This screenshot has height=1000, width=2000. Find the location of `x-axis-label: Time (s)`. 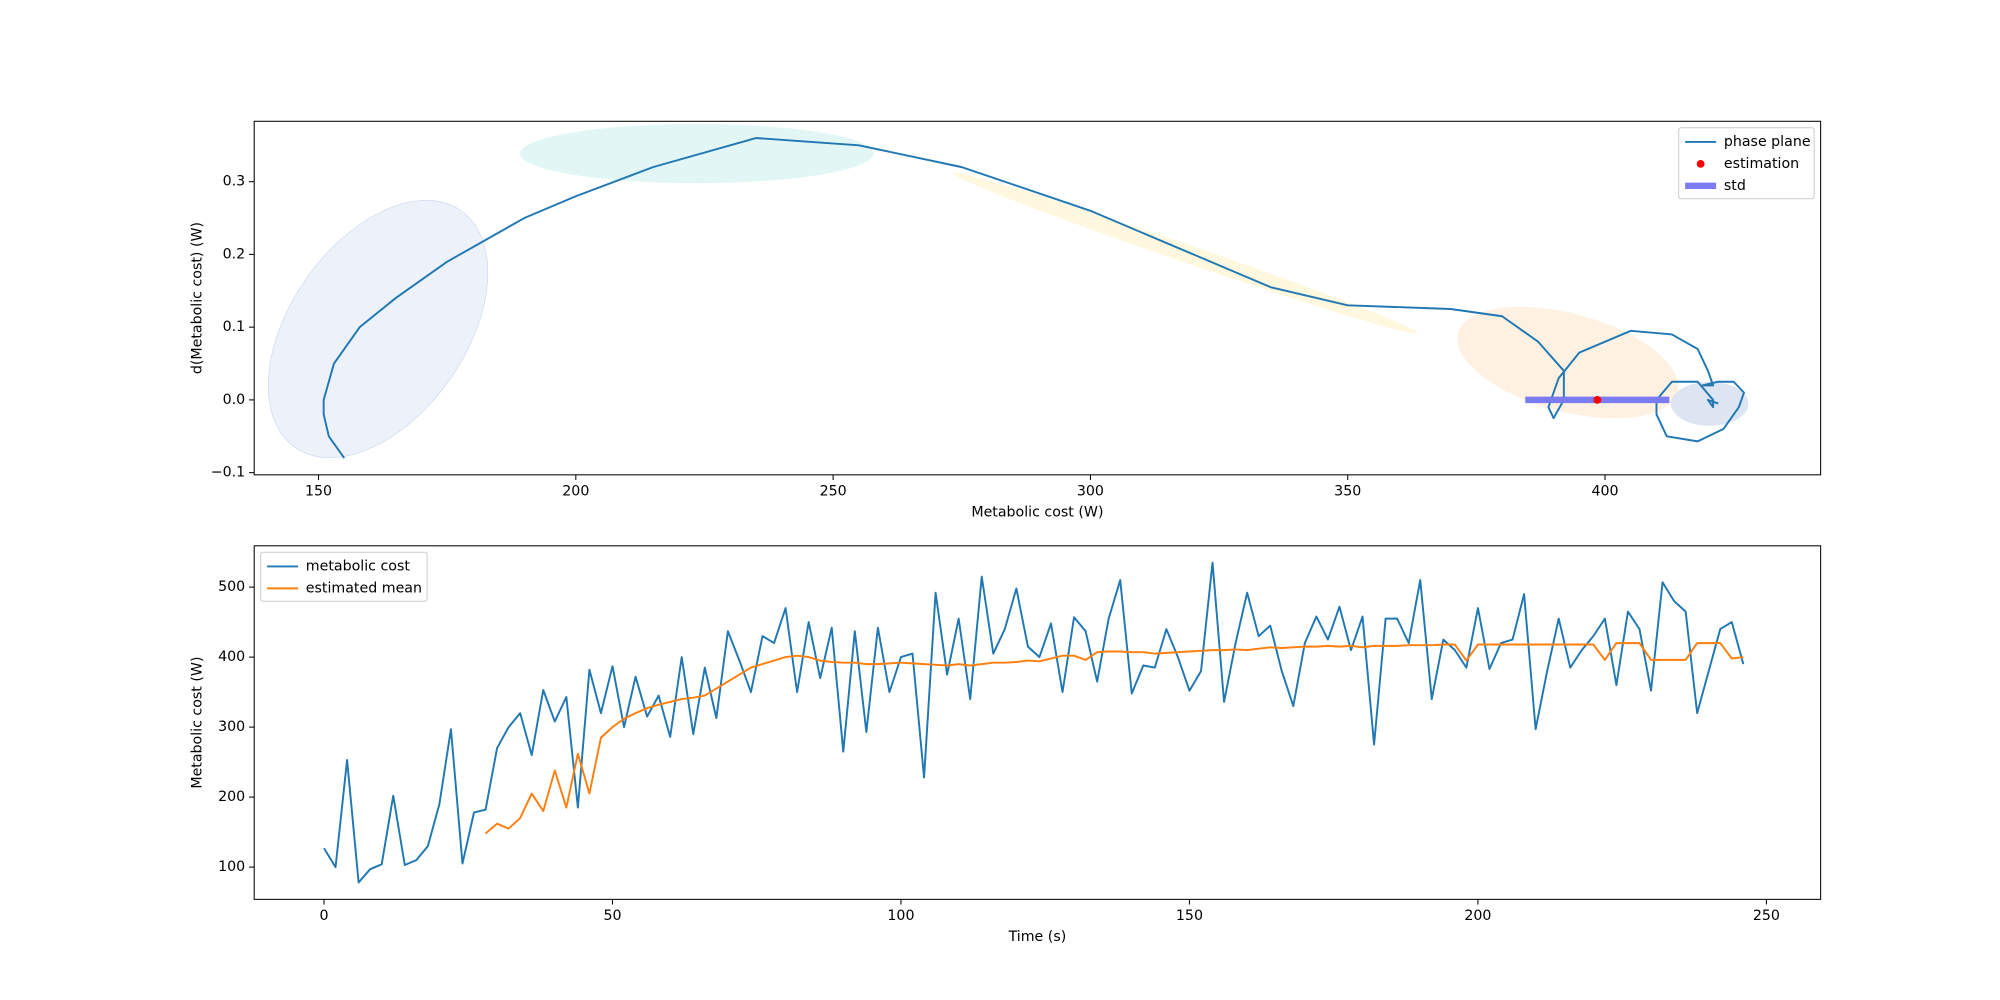

x-axis-label: Time (s) is located at coordinates (1037, 937).